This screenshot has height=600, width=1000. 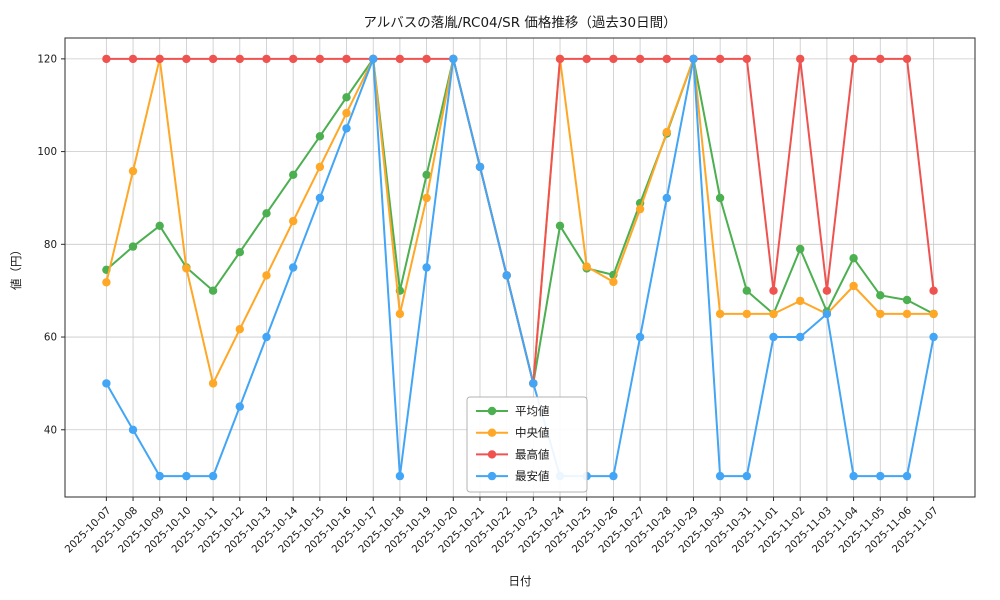 What do you see at coordinates (520, 581) in the screenshot?
I see `x-axis-label: 日付` at bounding box center [520, 581].